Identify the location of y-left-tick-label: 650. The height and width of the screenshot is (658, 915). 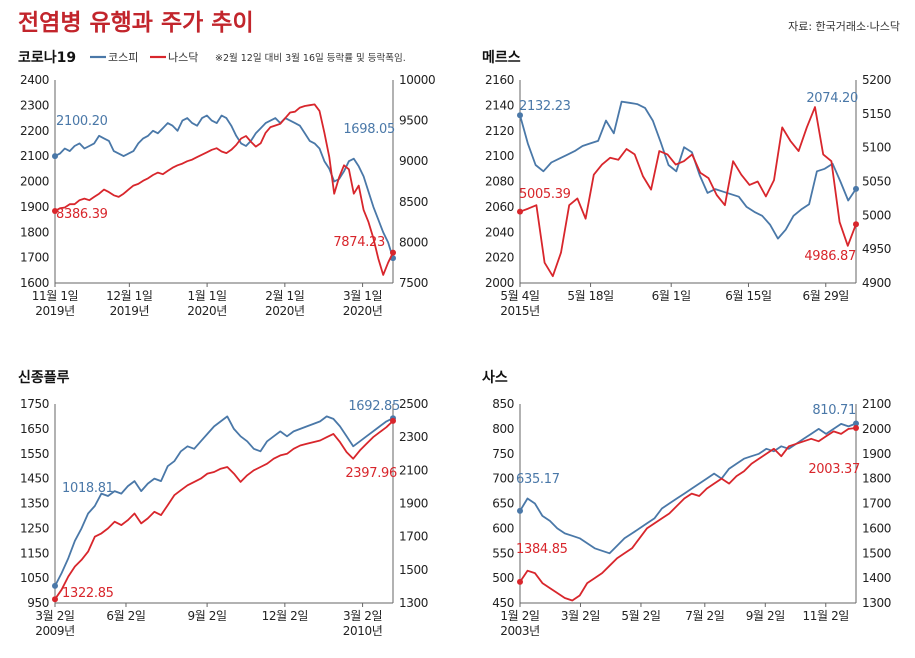
(503, 504).